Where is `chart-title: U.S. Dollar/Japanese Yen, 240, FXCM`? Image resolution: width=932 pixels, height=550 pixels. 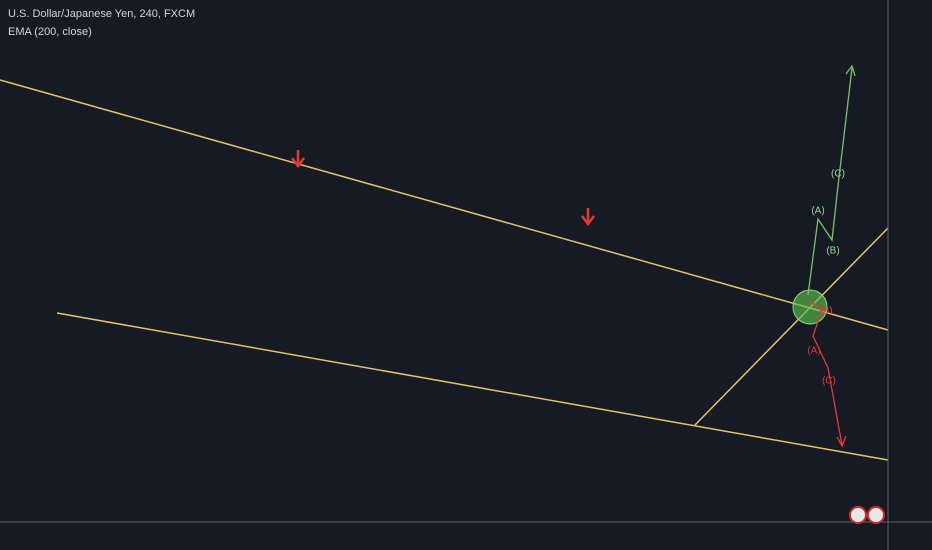 chart-title: U.S. Dollar/Japanese Yen, 240, FXCM is located at coordinates (101, 14).